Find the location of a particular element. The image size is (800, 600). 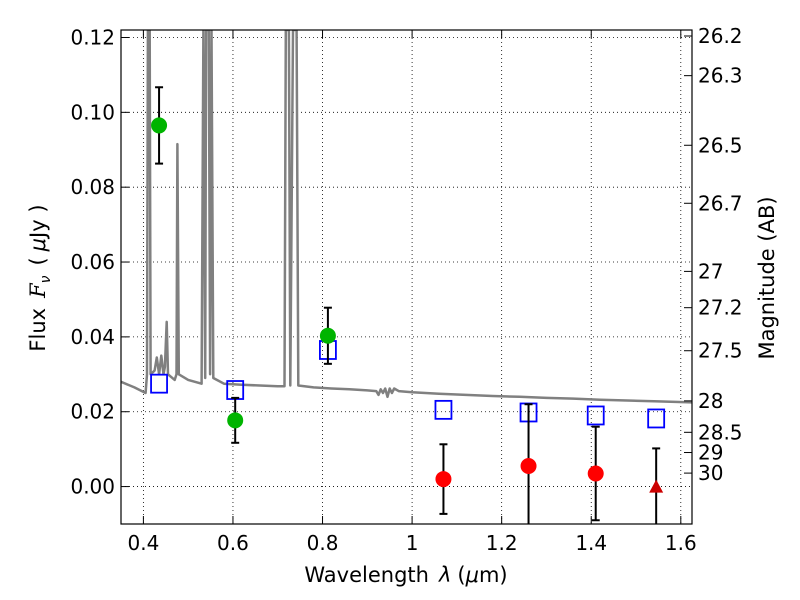

x-tick-label: 0.6 is located at coordinates (233, 543).